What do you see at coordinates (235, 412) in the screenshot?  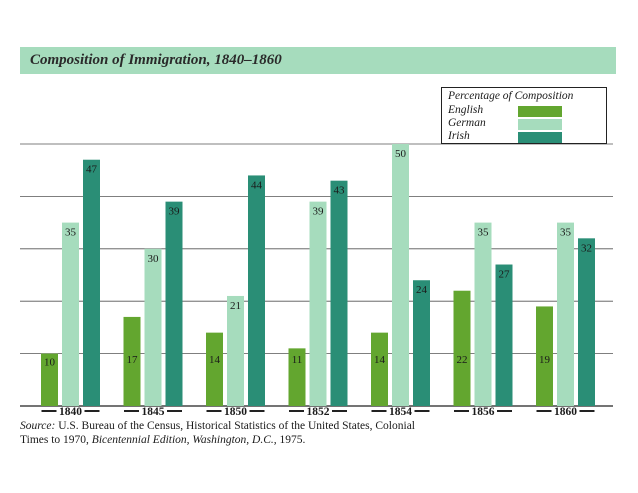 I see `x-tick-label: 1850` at bounding box center [235, 412].